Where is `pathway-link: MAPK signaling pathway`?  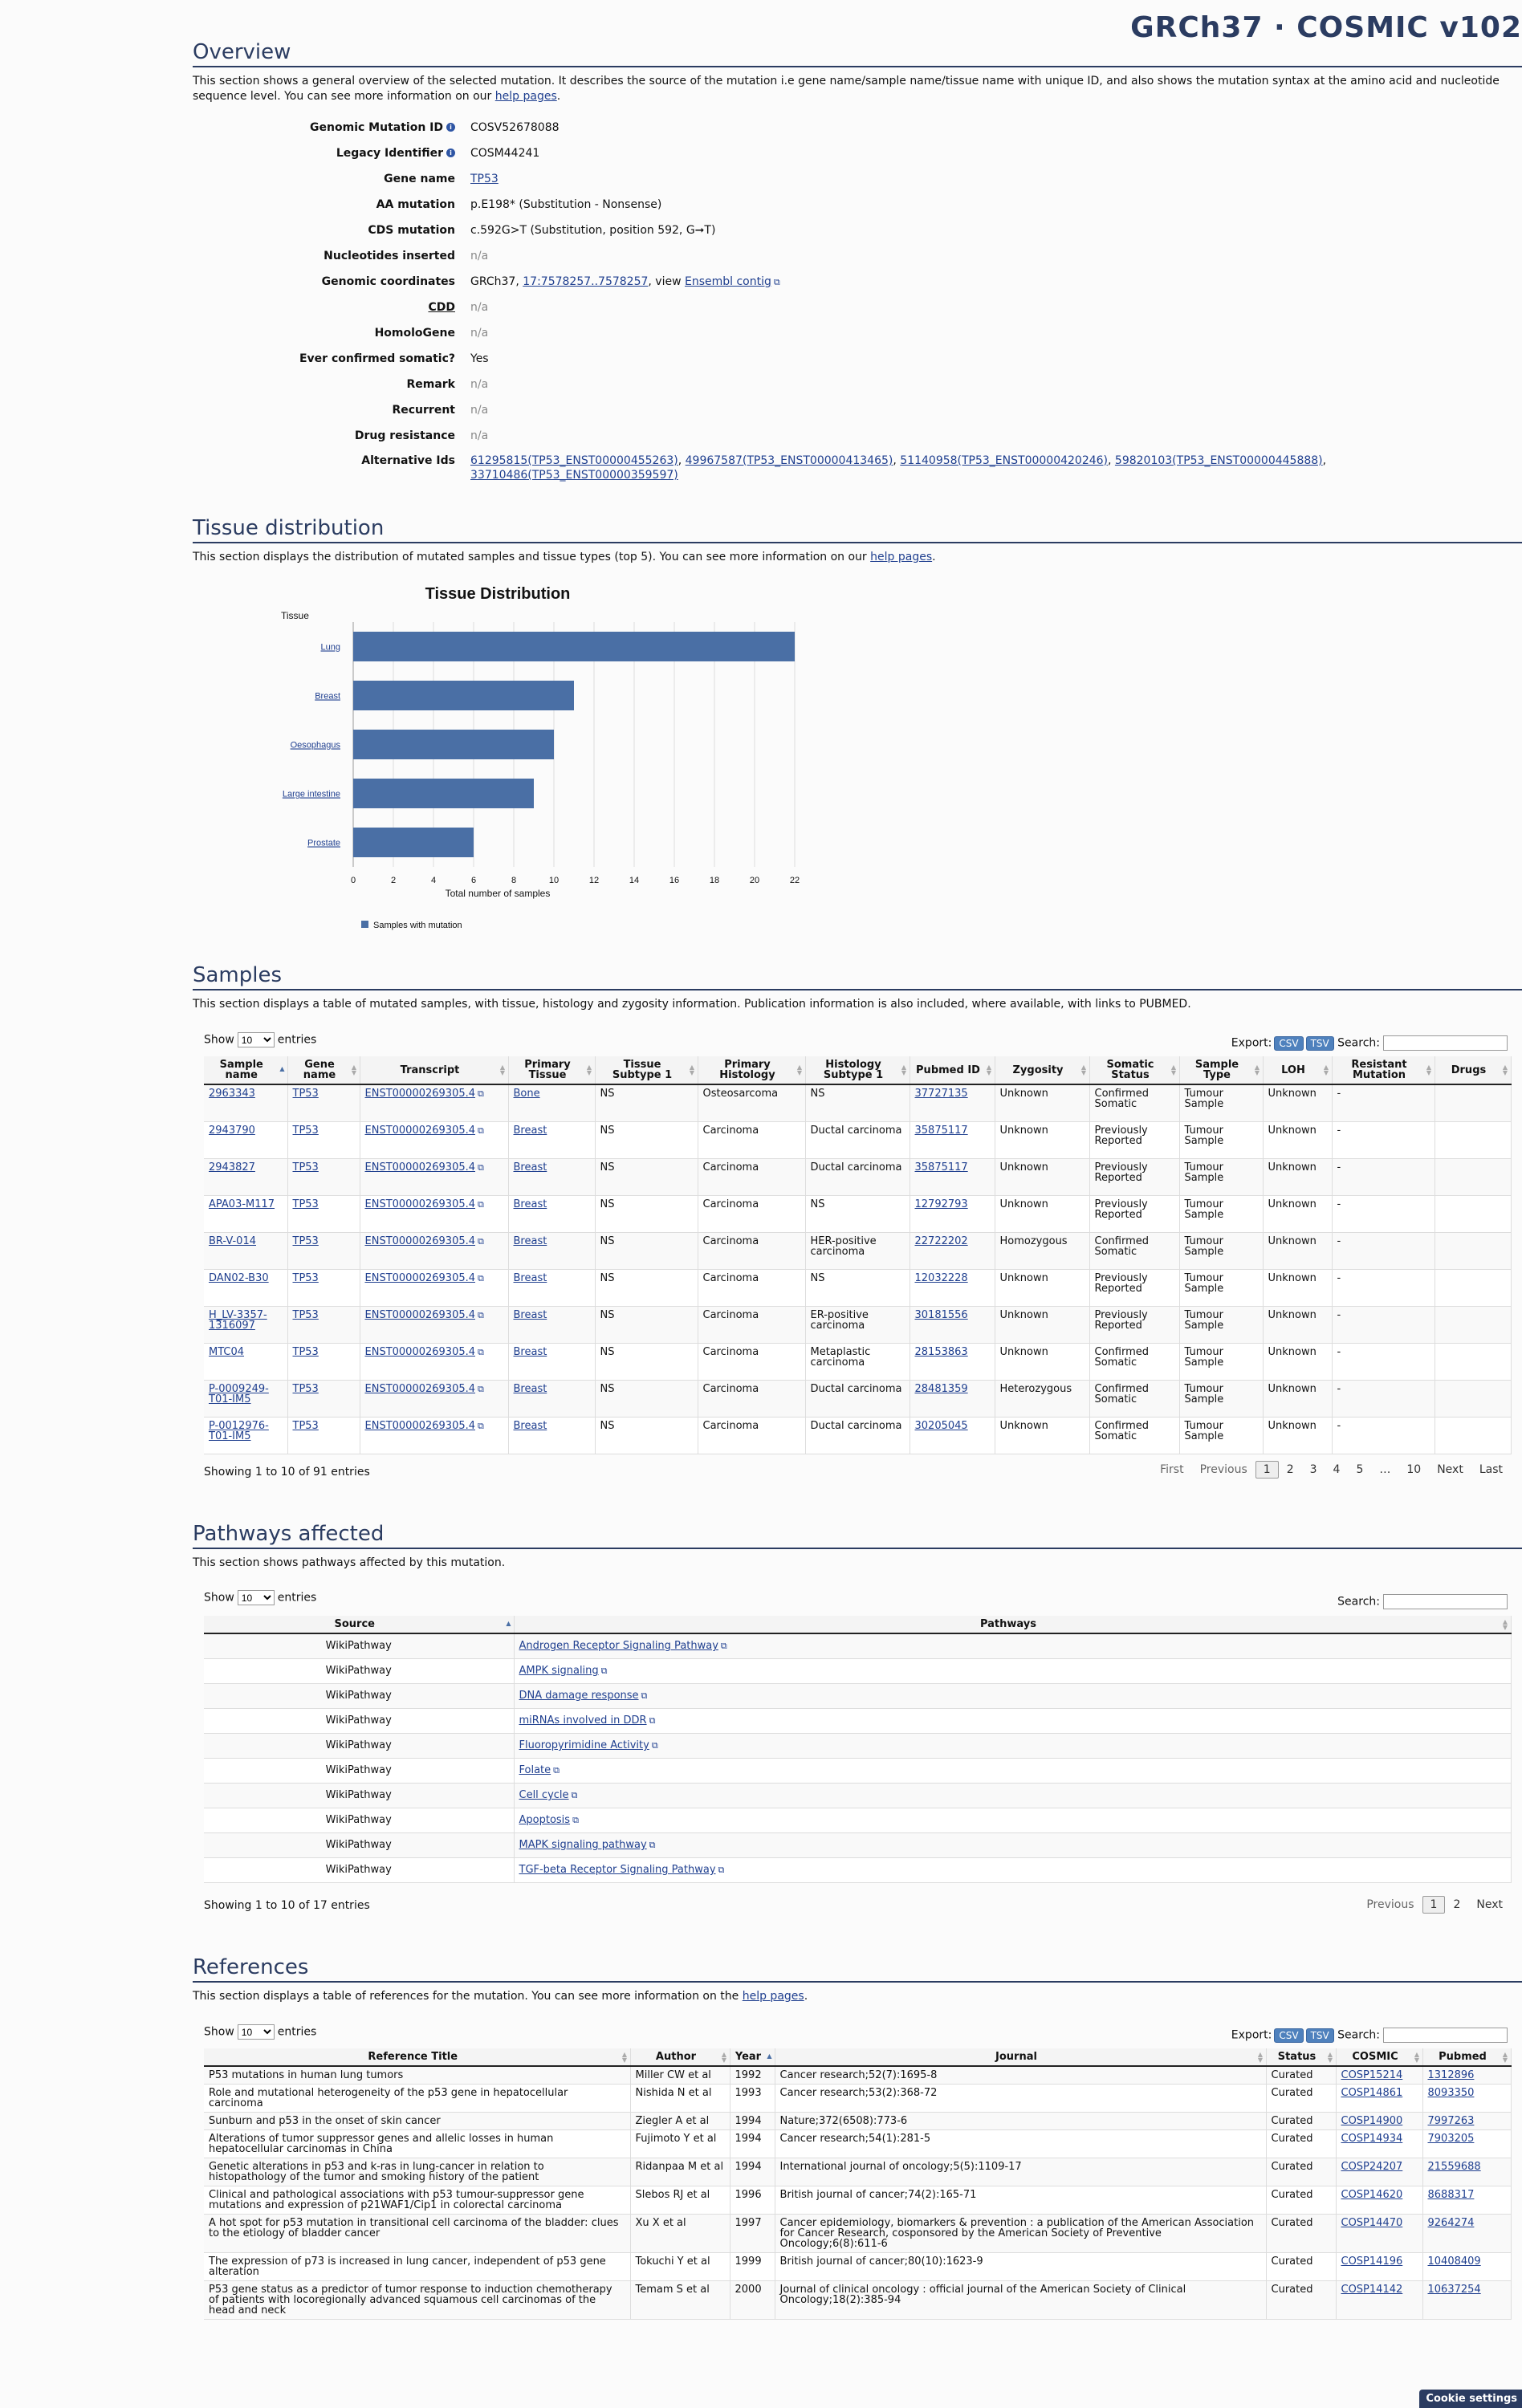 pathway-link: MAPK signaling pathway is located at coordinates (583, 1845).